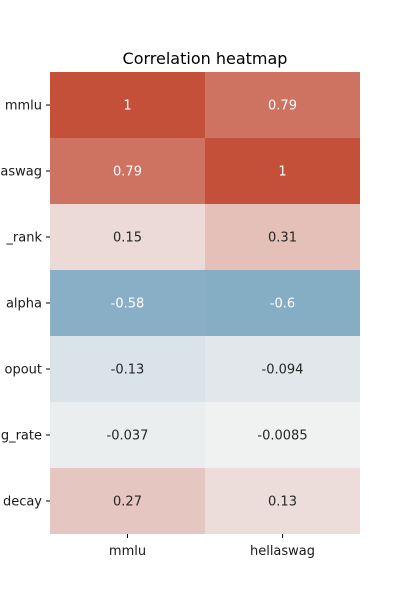 This screenshot has height=600, width=400. I want to click on heatmap-cell-value: -0.037, so click(128, 436).